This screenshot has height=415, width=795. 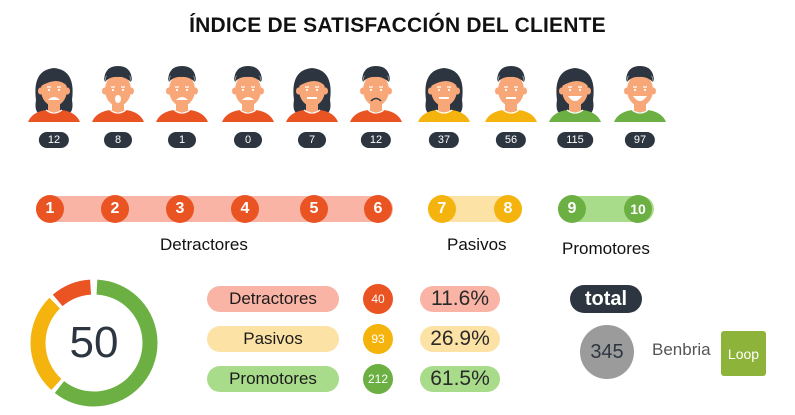 I want to click on face-score-4: 0, so click(x=248, y=105).